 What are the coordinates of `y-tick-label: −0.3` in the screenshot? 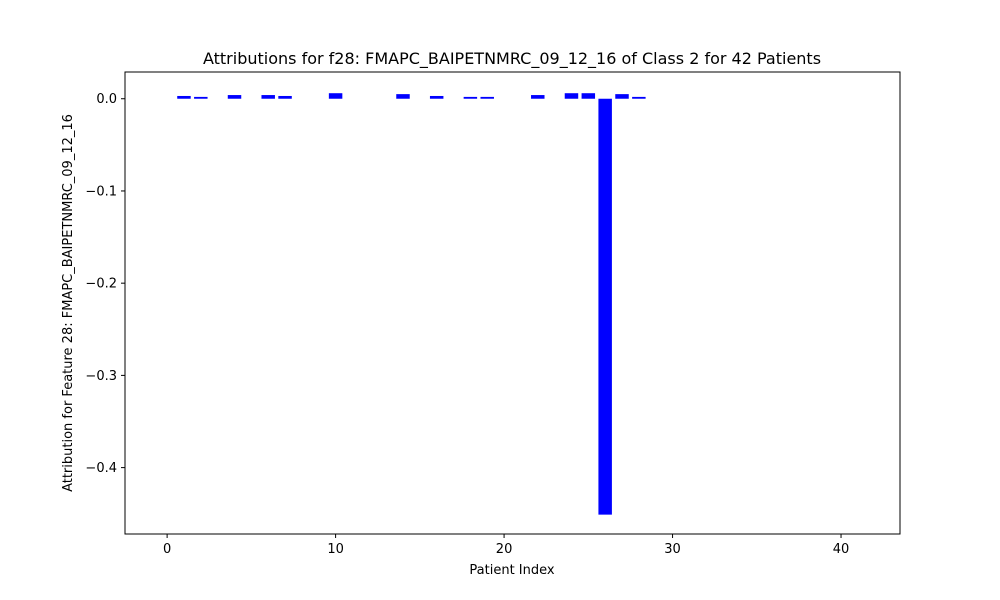 It's located at (101, 376).